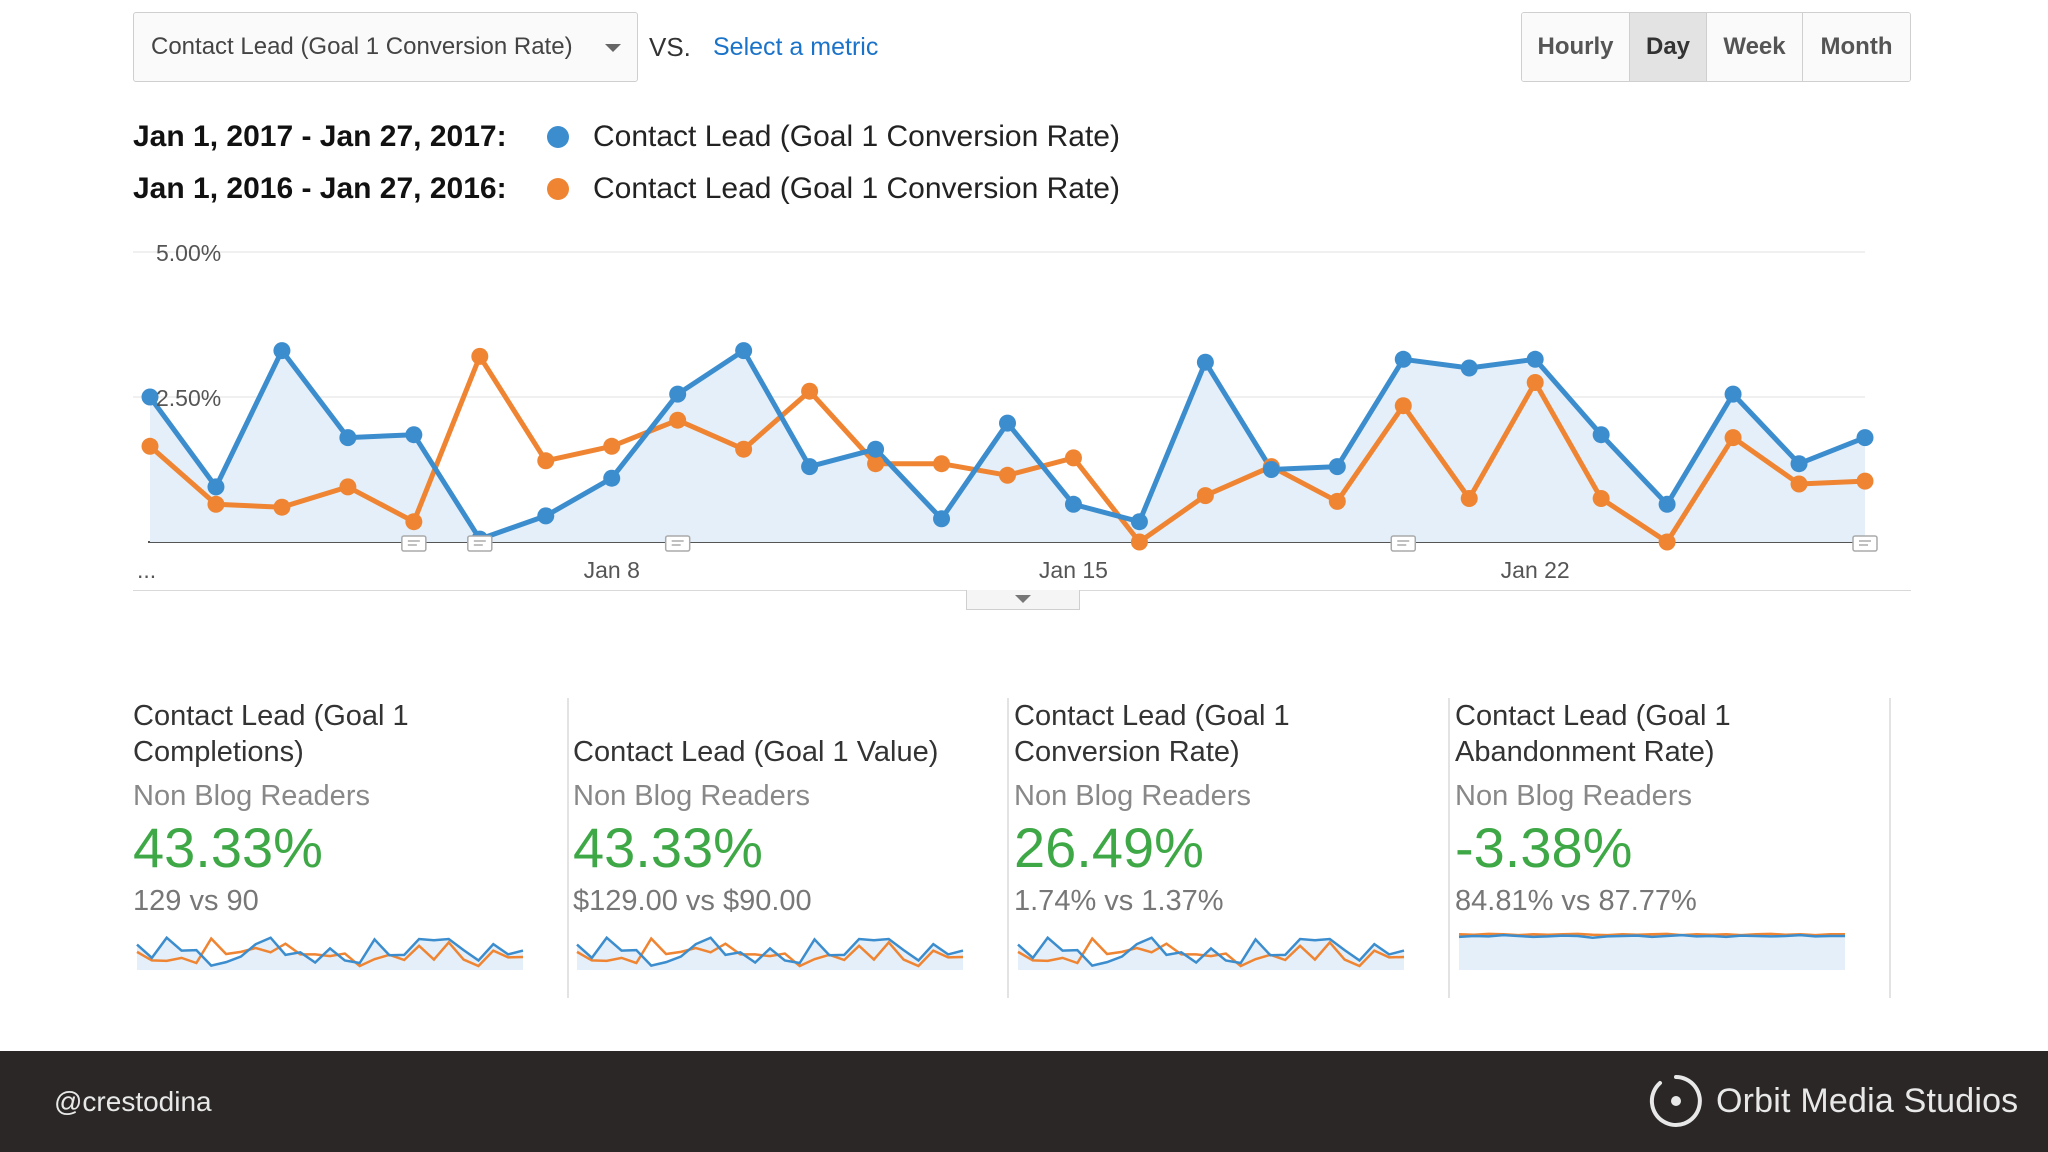 This screenshot has width=2048, height=1152. Describe the element at coordinates (1576, 47) in the screenshot. I see `hourly-button: Hourly` at that location.